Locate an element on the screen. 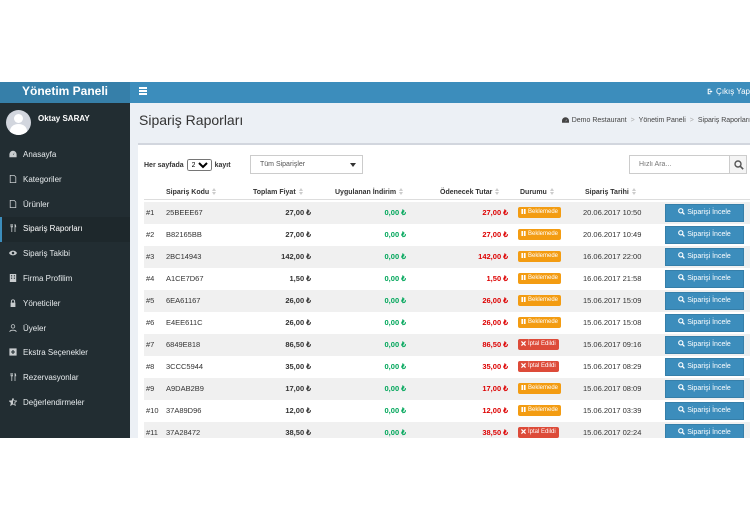  search-button is located at coordinates (738, 164).